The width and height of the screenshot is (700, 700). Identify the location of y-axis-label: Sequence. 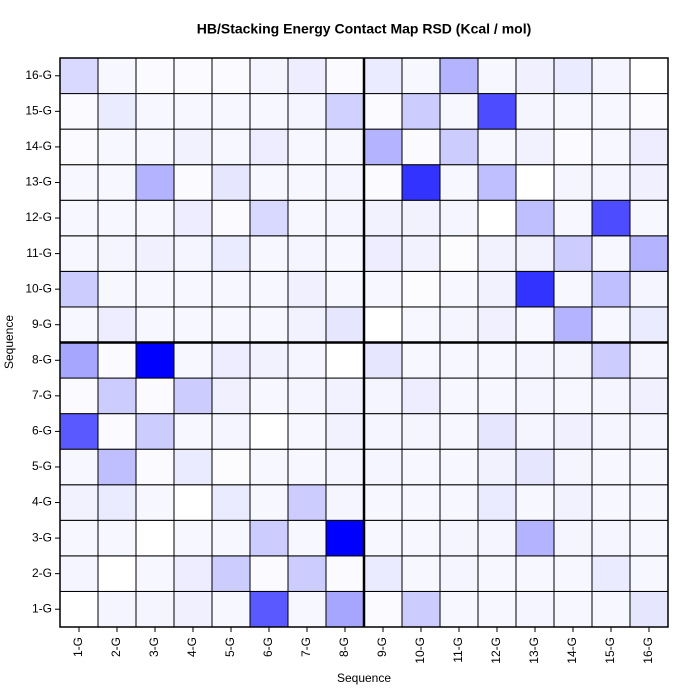
(9, 342).